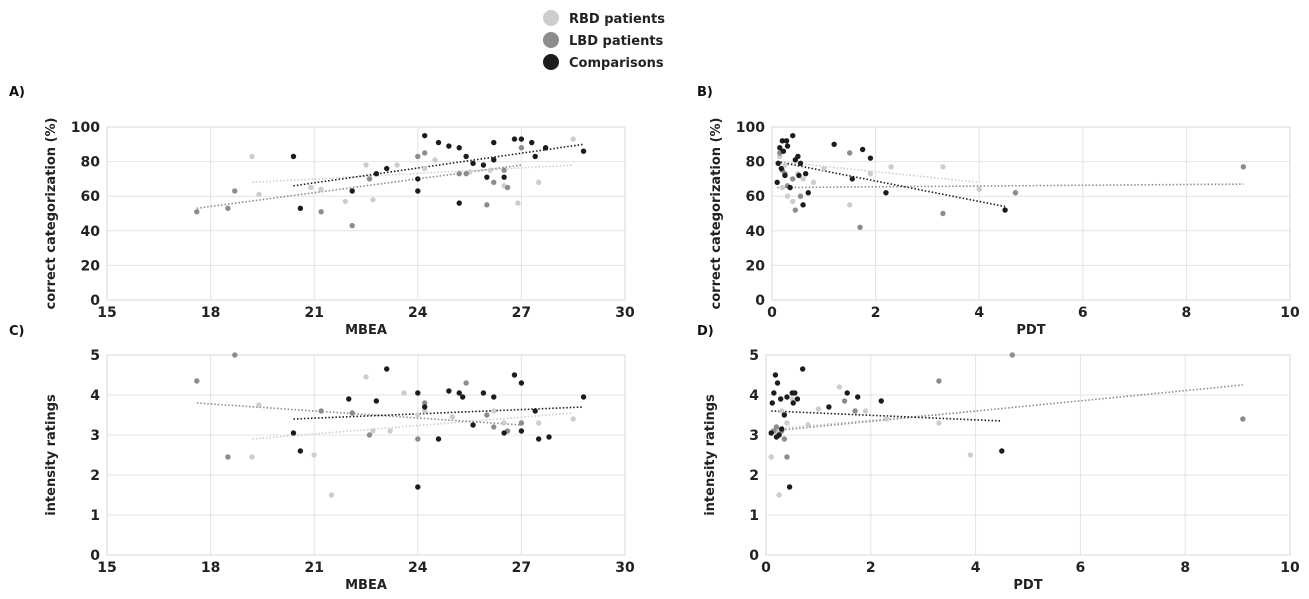 This screenshot has height=599, width=1309. I want to click on legend-item: Comparisons, so click(603, 62).